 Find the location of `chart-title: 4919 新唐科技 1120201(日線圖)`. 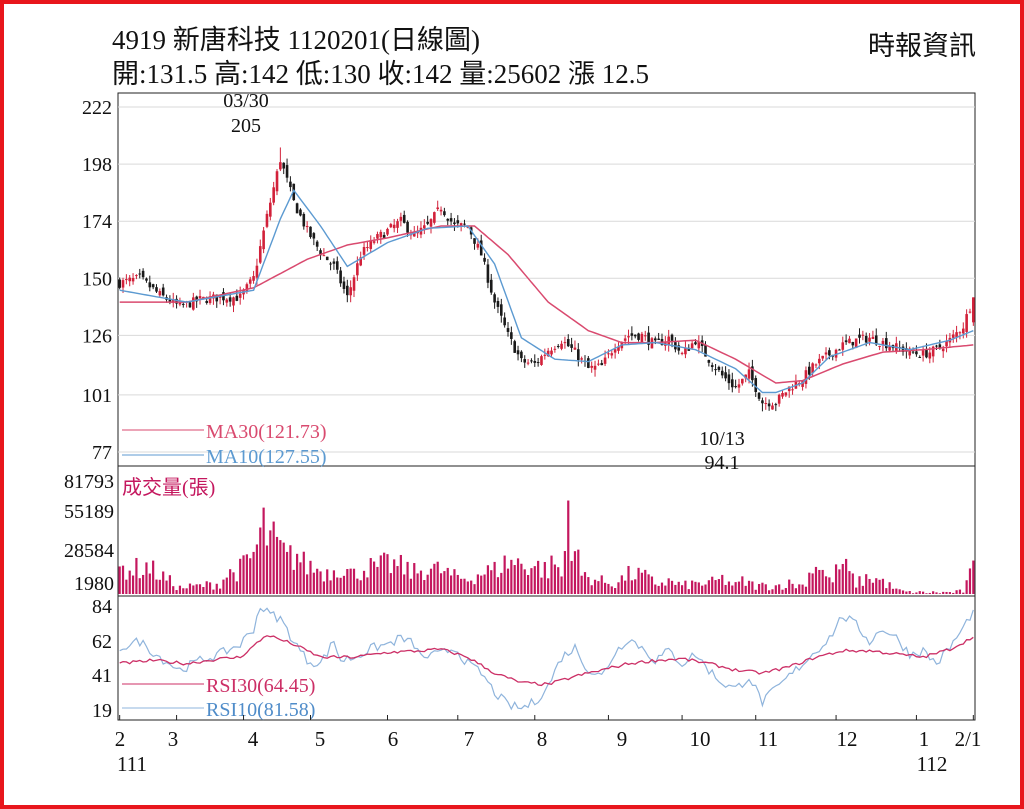

chart-title: 4919 新唐科技 1120201(日線圖) is located at coordinates (296, 40).